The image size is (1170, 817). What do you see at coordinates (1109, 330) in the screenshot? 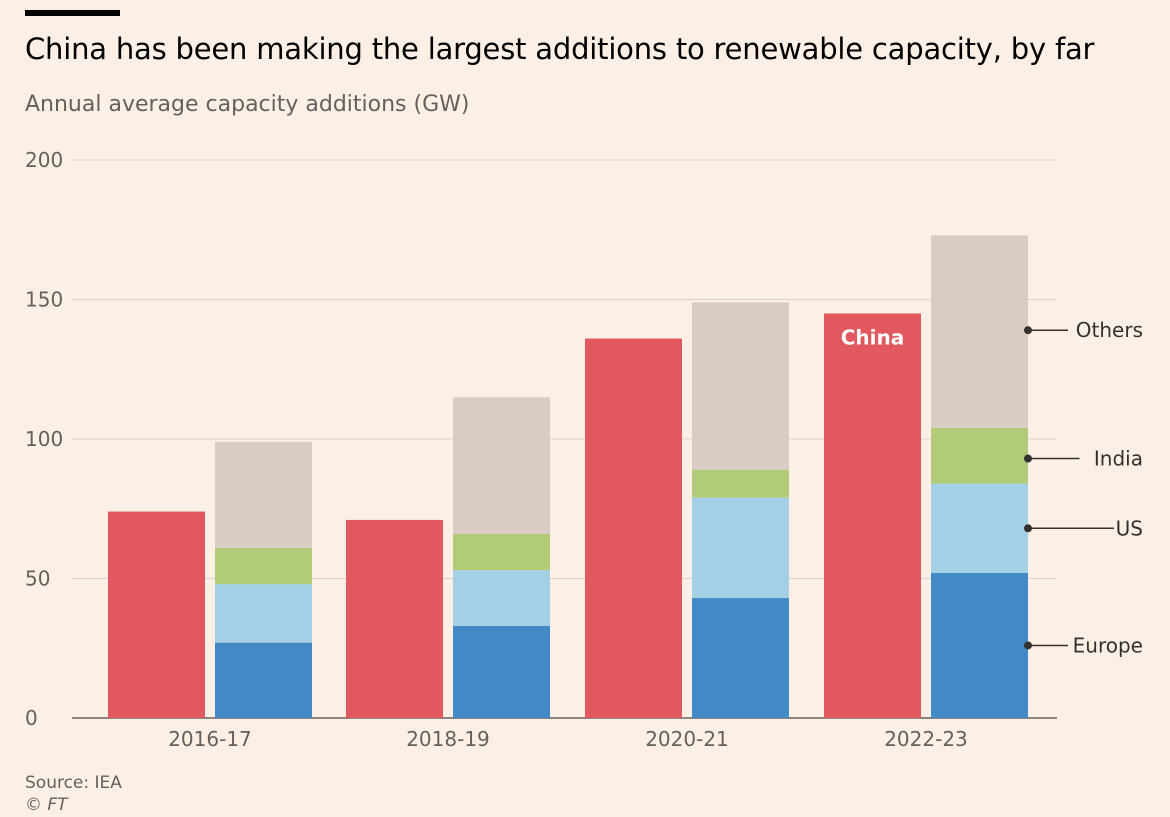
I see `legend-label-others: Others` at bounding box center [1109, 330].